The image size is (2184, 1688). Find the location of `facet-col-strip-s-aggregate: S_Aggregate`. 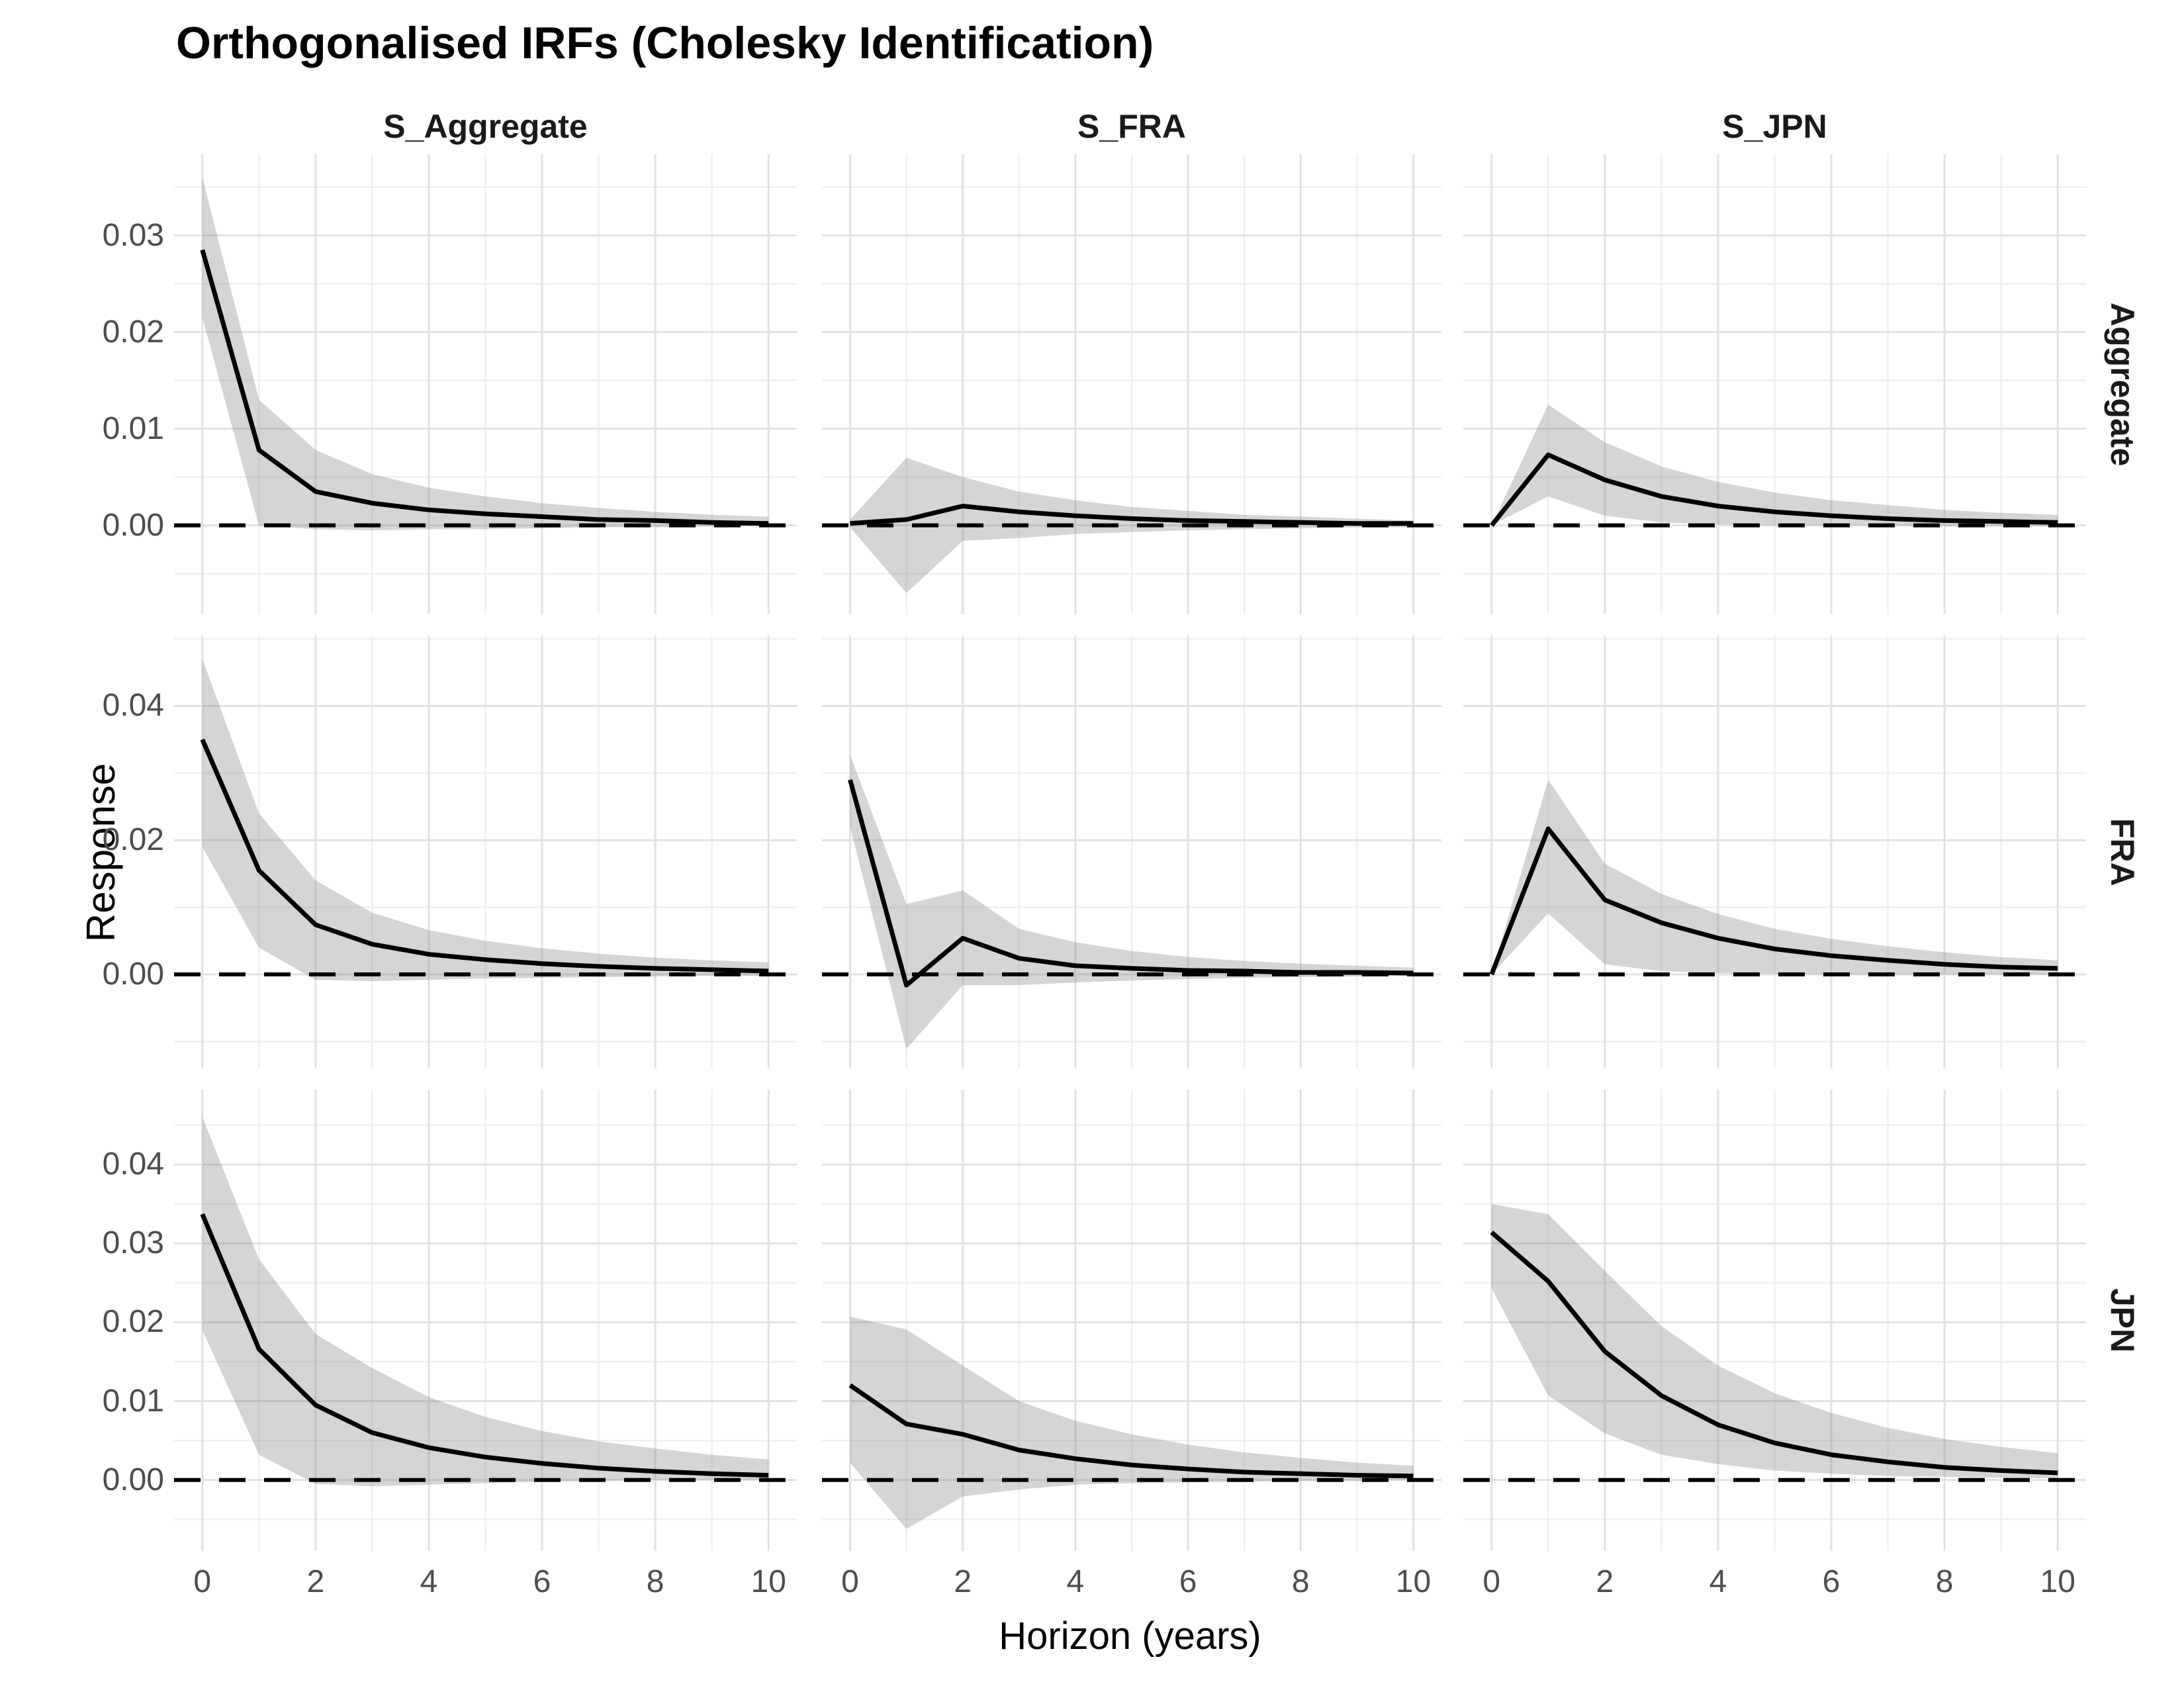

facet-col-strip-s-aggregate: S_Aggregate is located at coordinates (486, 126).